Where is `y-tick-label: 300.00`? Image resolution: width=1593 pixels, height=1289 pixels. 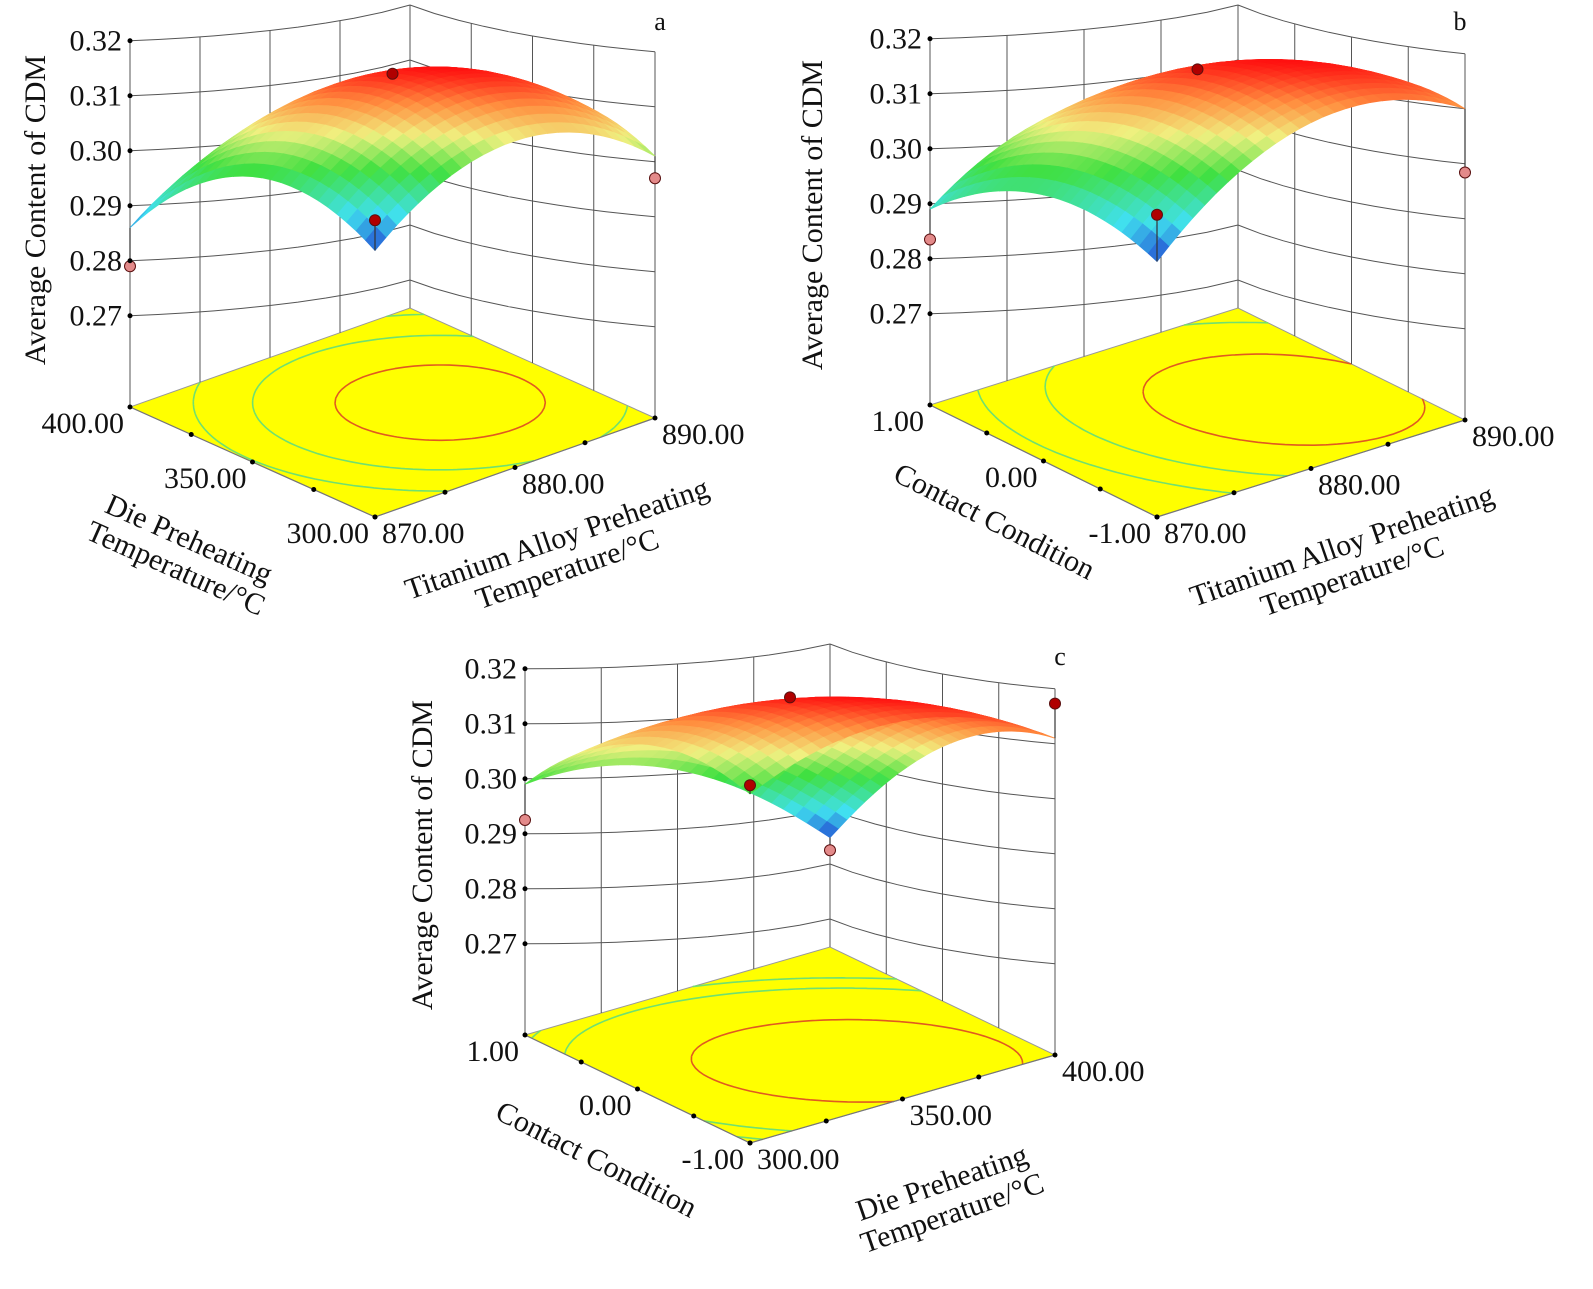
y-tick-label: 300.00 is located at coordinates (798, 1159).